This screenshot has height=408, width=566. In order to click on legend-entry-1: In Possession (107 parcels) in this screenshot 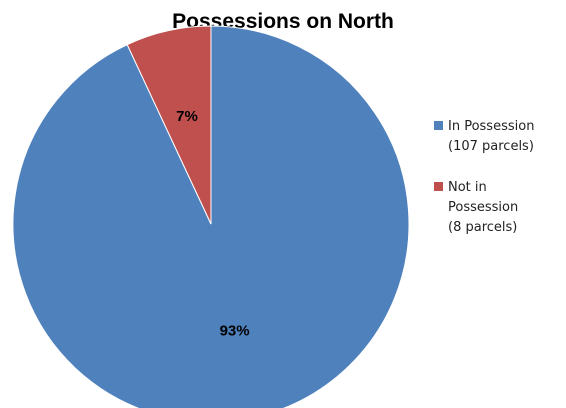, I will do `click(484, 136)`.